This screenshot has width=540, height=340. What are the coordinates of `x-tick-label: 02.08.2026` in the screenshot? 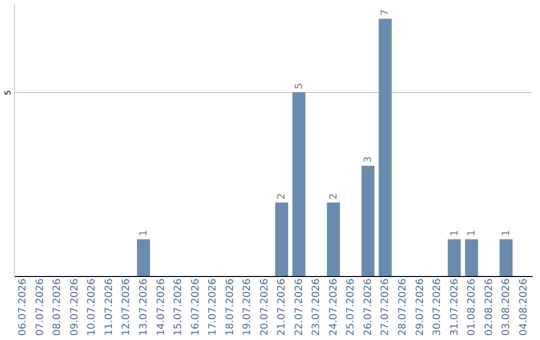 It's located at (489, 307).